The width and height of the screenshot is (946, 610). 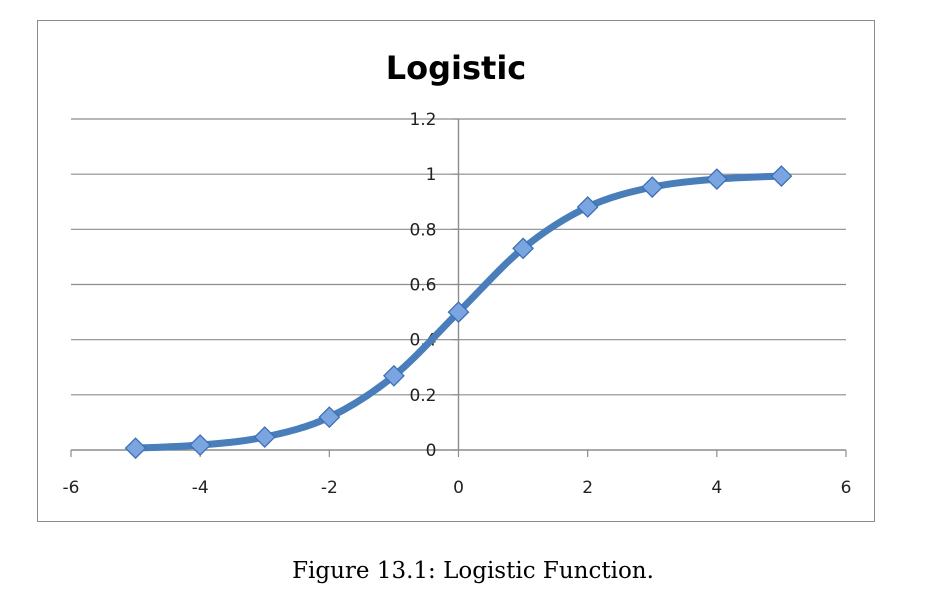 I want to click on y-tick-labels: 00.20.40.60.811.2, so click(x=422, y=285).